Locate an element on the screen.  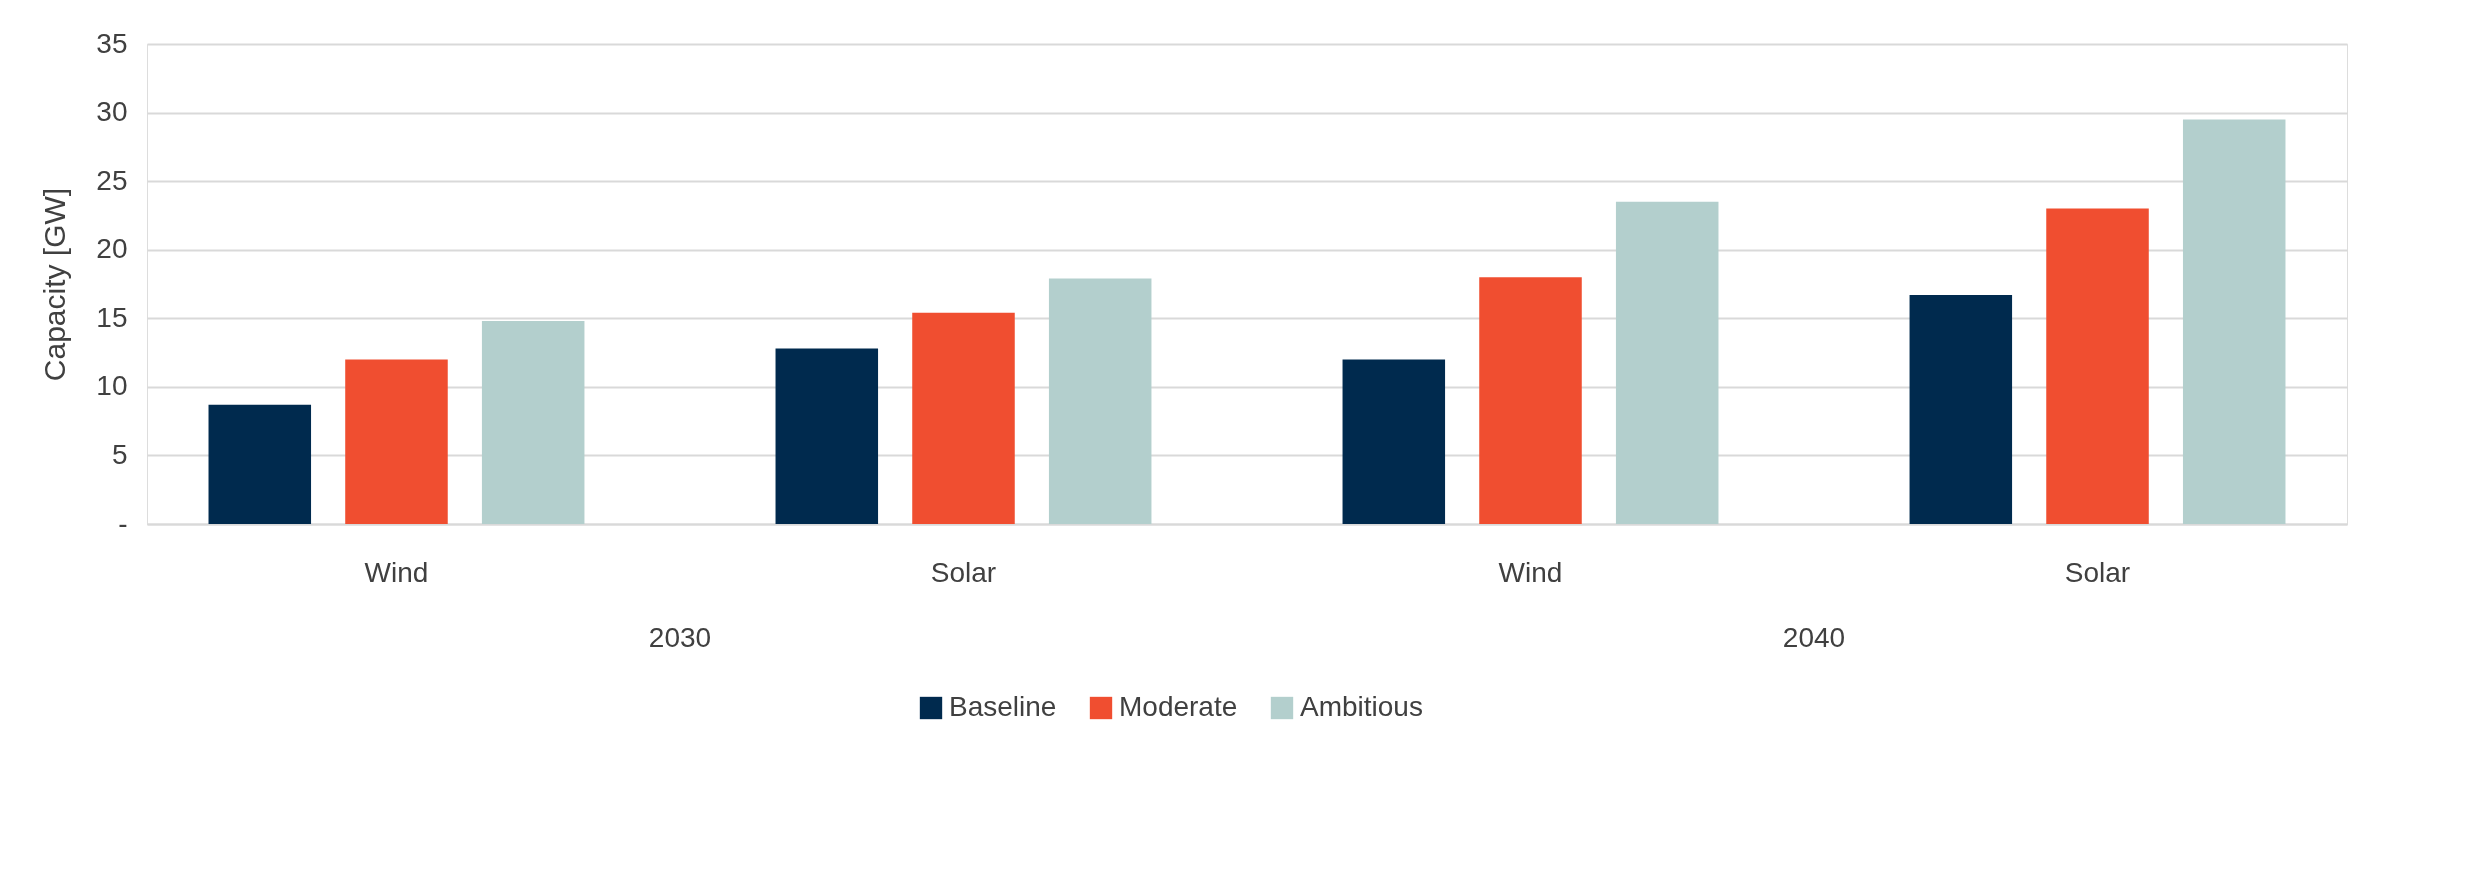
legend-label: Moderate is located at coordinates (1178, 706).